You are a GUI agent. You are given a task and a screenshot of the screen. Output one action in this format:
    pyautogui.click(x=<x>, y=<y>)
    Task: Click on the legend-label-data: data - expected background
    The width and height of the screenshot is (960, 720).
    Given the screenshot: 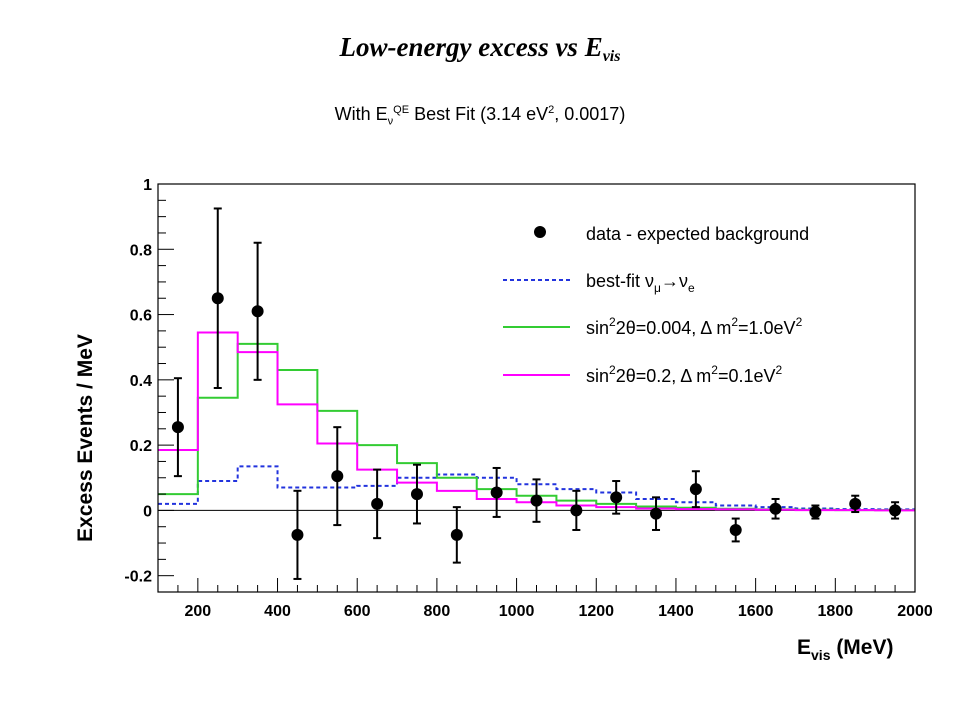 What is the action you would take?
    pyautogui.click(x=697, y=234)
    